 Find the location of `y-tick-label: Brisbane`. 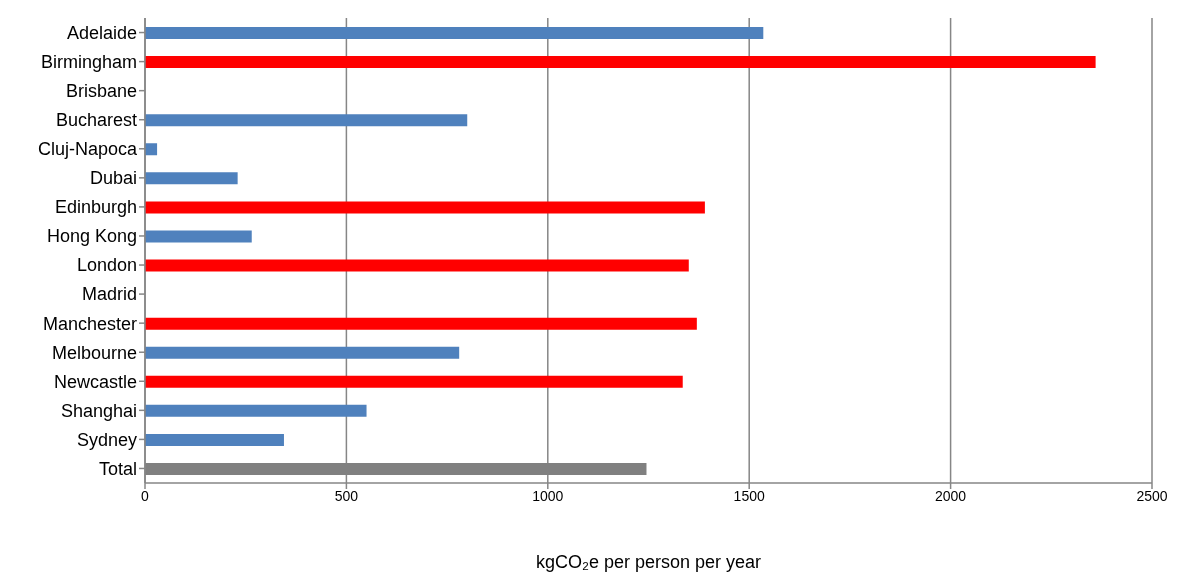

y-tick-label: Brisbane is located at coordinates (101, 91).